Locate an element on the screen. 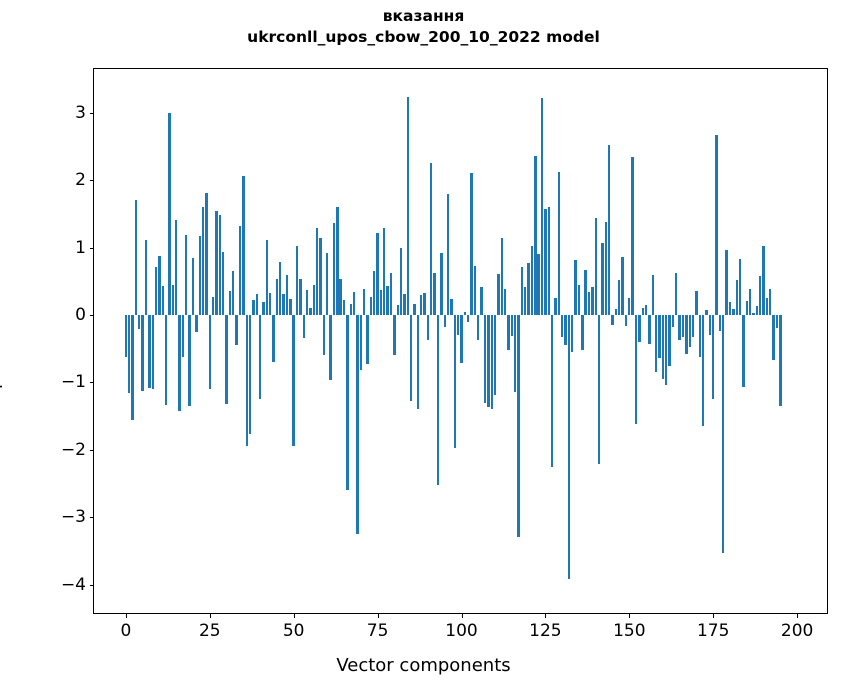  y-tick-label: −3 is located at coordinates (73, 517).